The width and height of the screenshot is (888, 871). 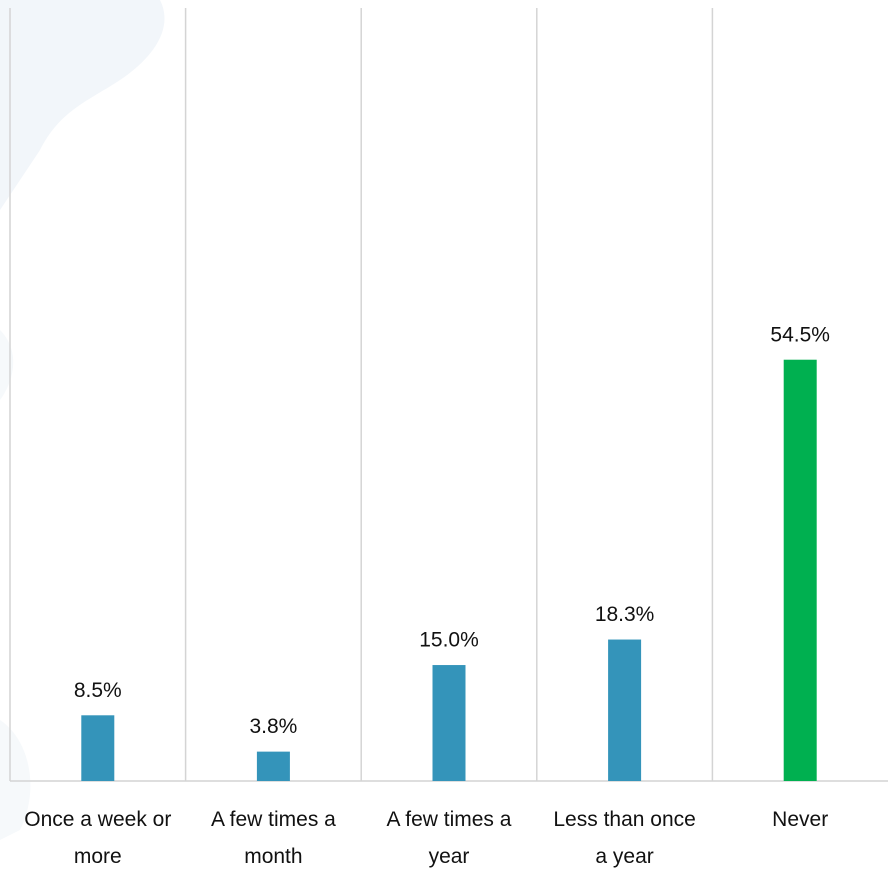 I want to click on x-tick-label: A few times a month, so click(x=273, y=838).